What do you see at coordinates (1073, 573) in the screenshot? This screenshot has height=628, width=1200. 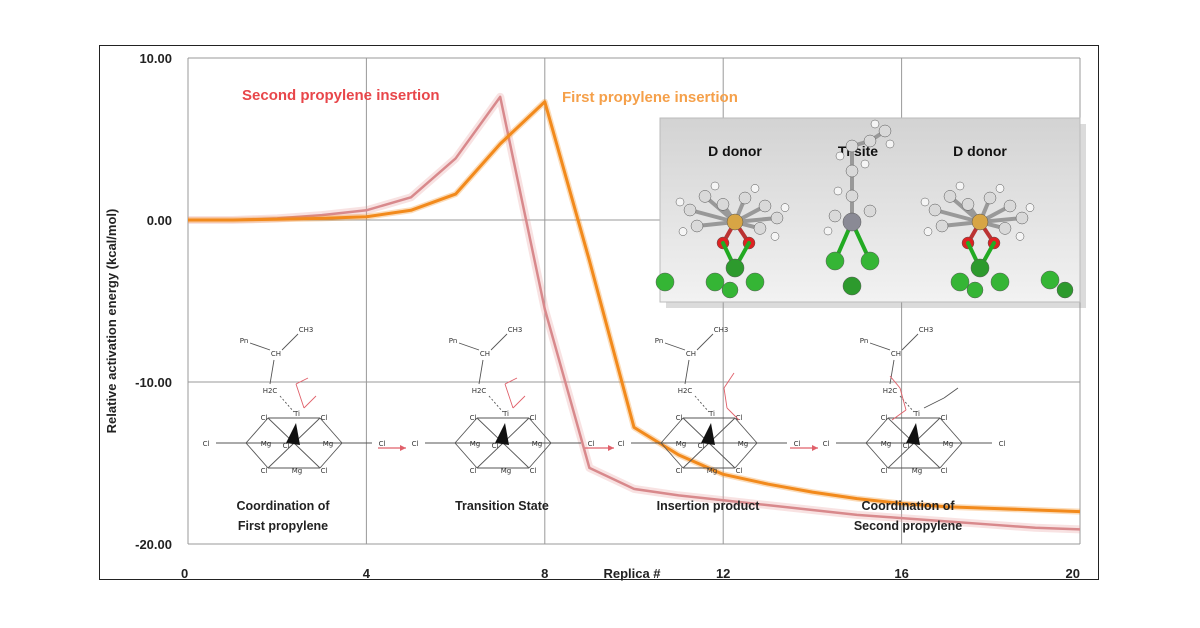 I see `x-tick-label: 20` at bounding box center [1073, 573].